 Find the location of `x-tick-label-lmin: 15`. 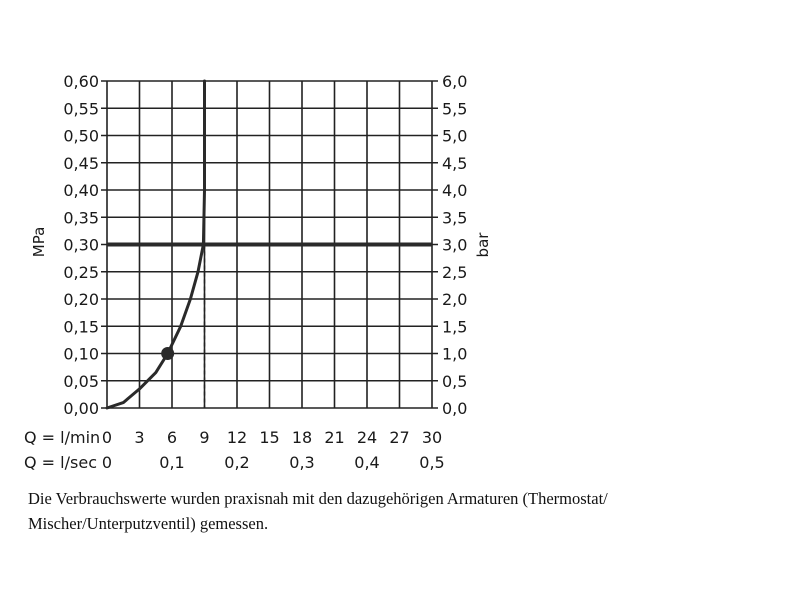

x-tick-label-lmin: 15 is located at coordinates (269, 437).